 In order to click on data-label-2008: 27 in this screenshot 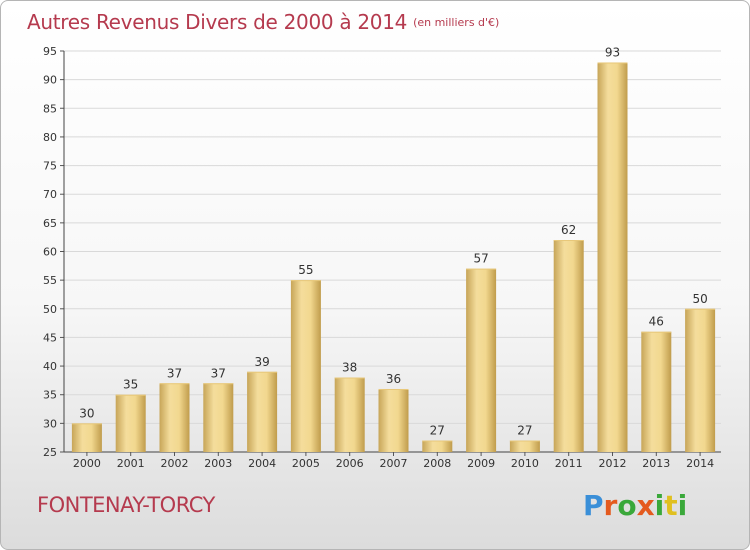, I will do `click(437, 431)`.